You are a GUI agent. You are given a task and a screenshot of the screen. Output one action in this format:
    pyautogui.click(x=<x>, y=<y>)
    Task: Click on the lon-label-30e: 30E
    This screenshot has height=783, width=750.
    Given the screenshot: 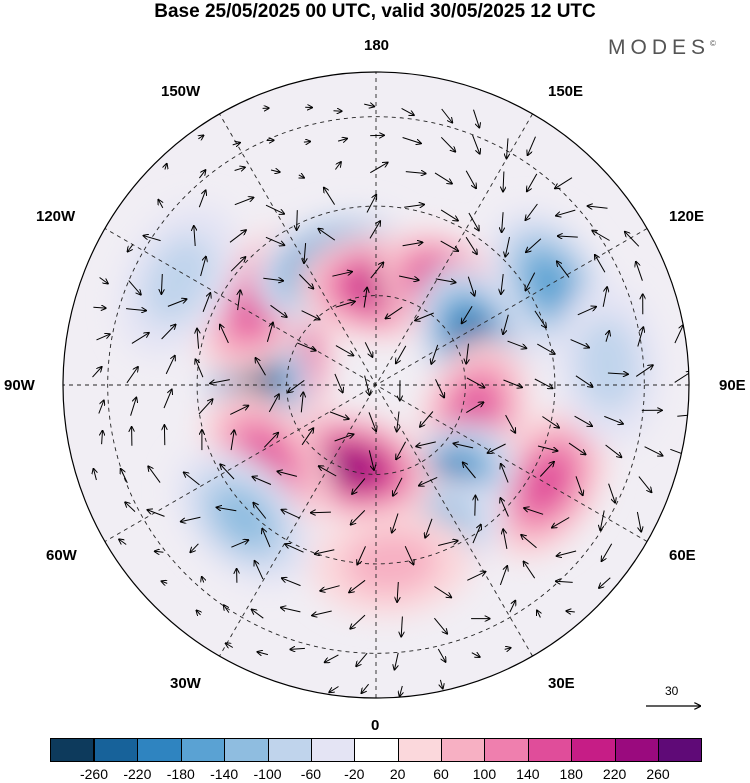 What is the action you would take?
    pyautogui.click(x=561, y=683)
    